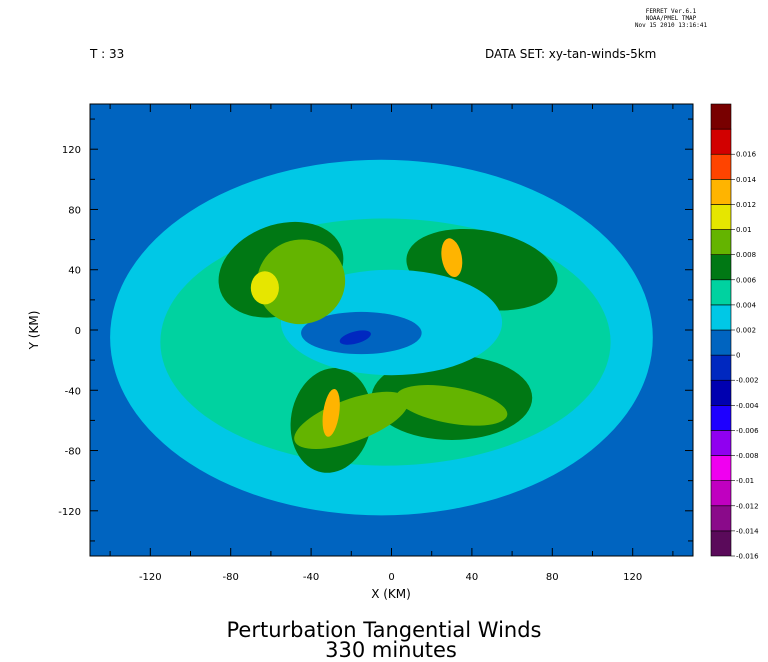  I want to click on colorbar-label: 0.016, so click(746, 155).